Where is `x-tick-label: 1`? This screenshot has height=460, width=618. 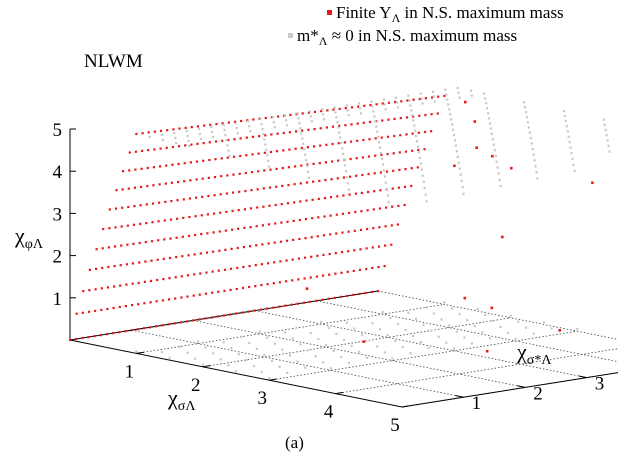
x-tick-label: 1 is located at coordinates (130, 371).